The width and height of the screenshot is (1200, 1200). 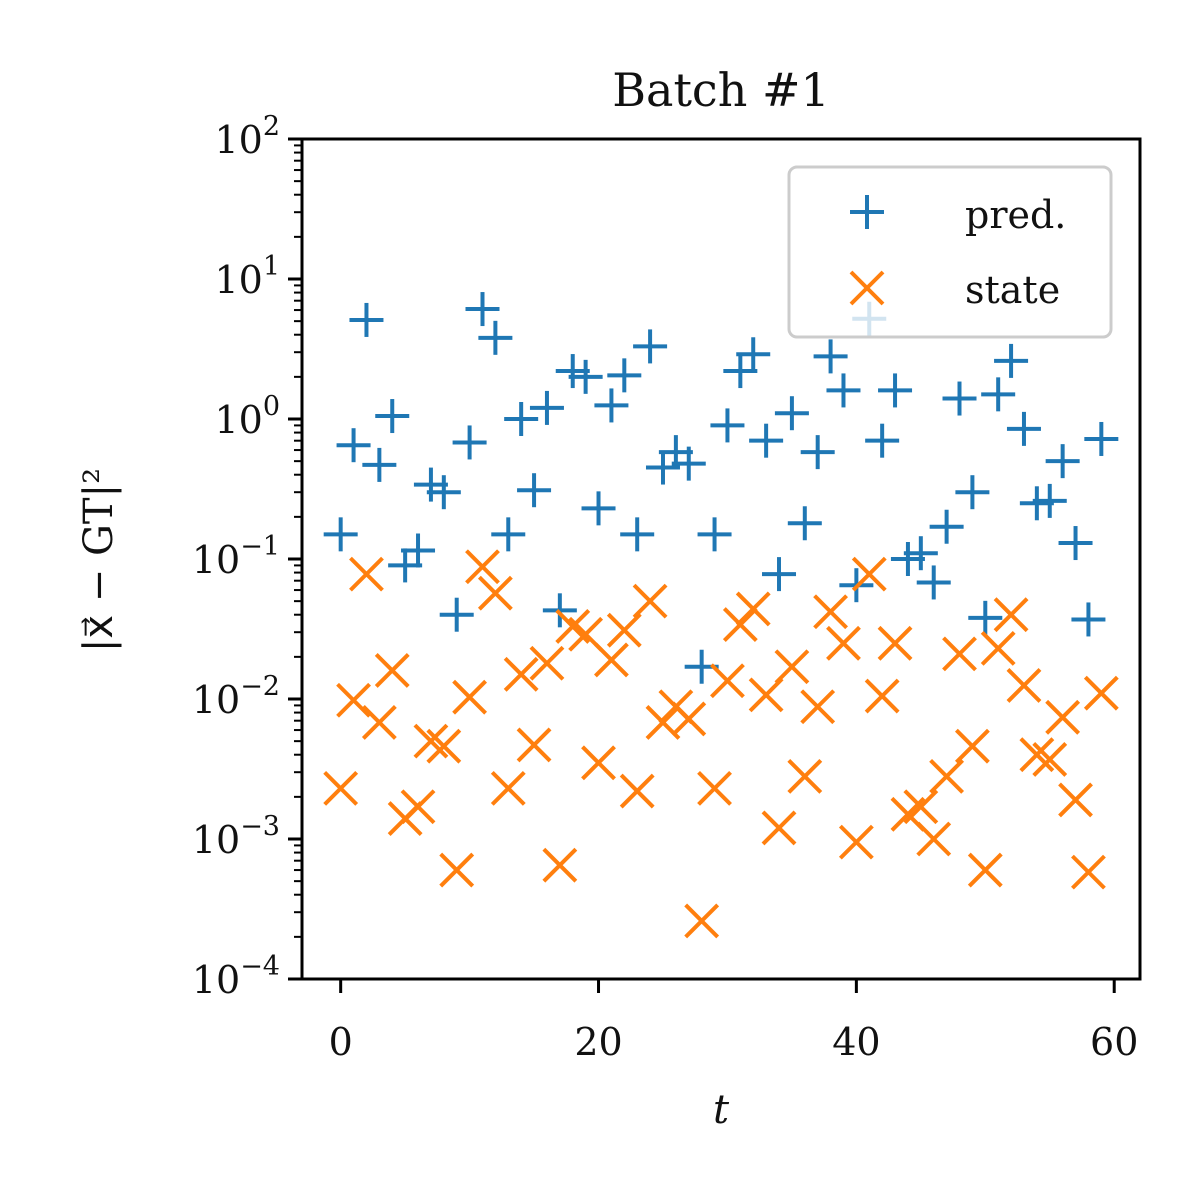 I want to click on legend-label-state: state, so click(x=1012, y=290).